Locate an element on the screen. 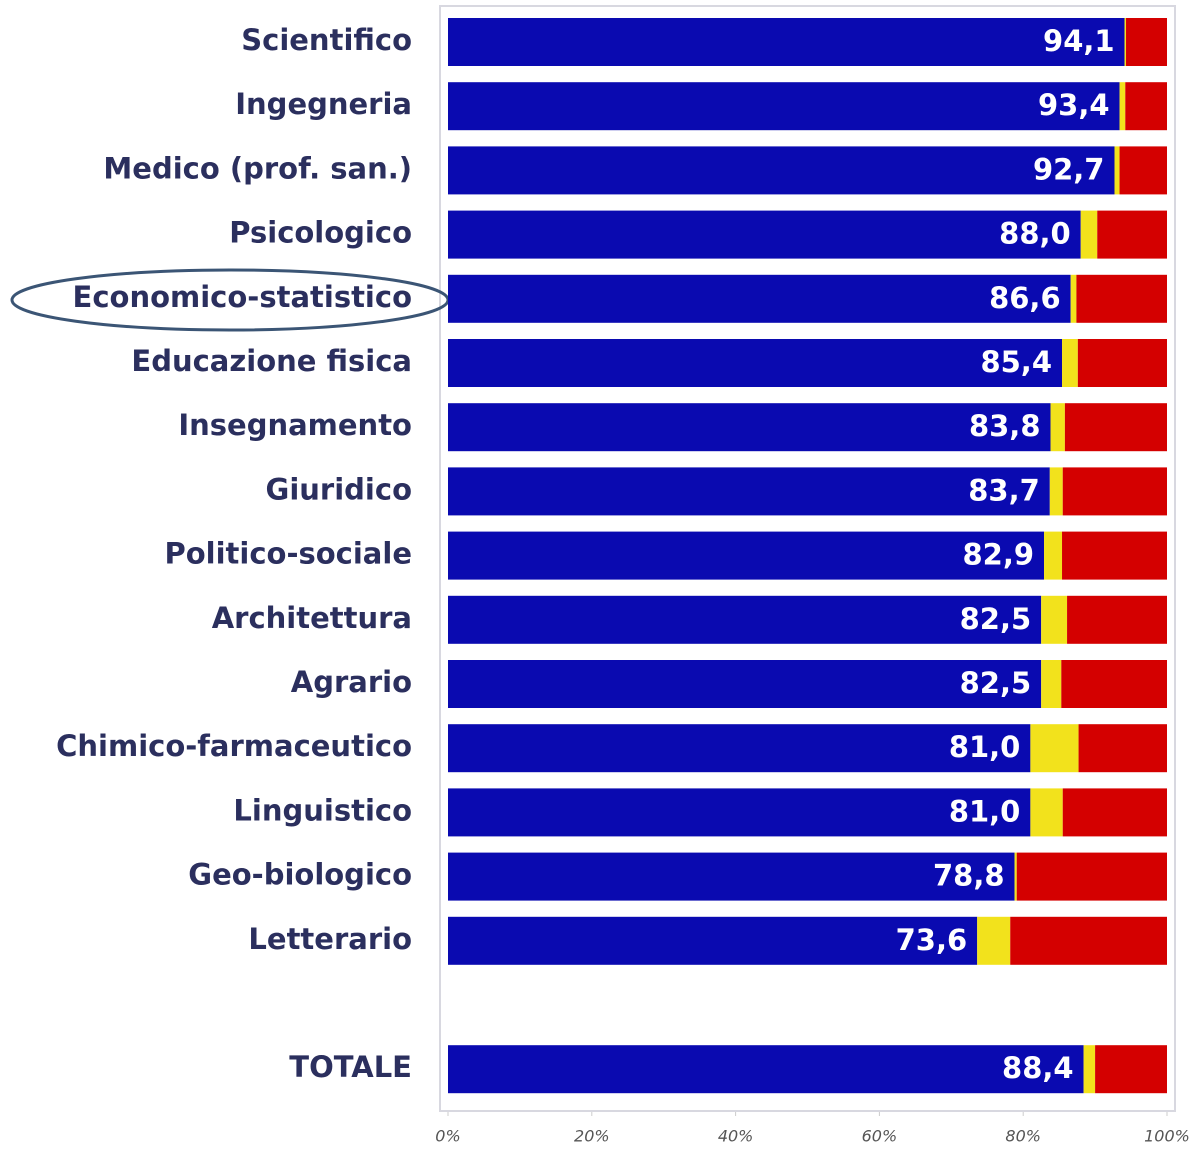  category-label: Linguistico is located at coordinates (322, 810).